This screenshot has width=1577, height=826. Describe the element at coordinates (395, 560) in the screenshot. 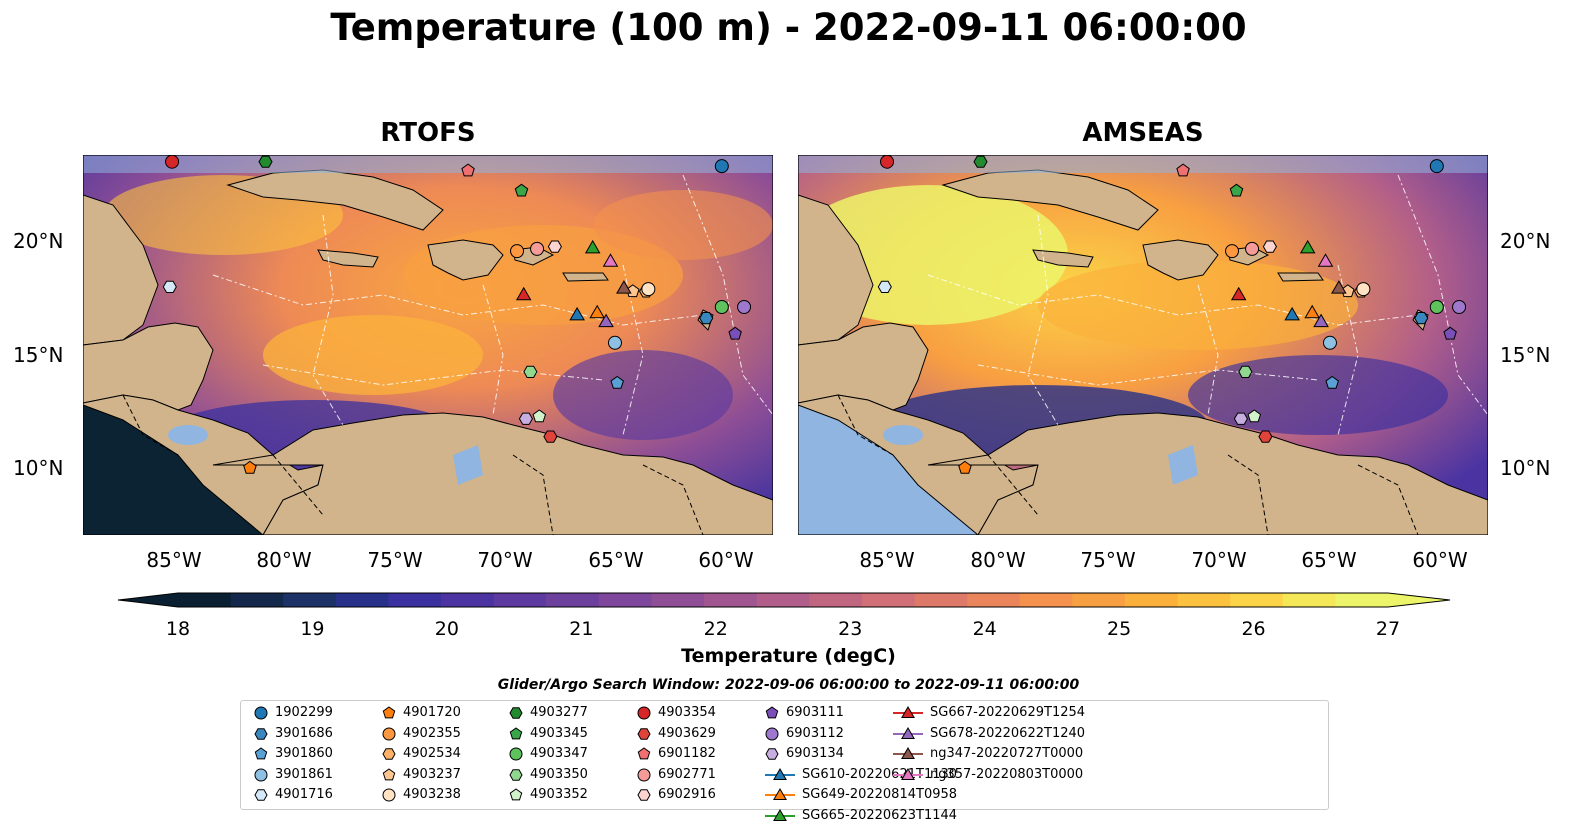

I see `lon-label-rtofs-75: 75°W` at that location.